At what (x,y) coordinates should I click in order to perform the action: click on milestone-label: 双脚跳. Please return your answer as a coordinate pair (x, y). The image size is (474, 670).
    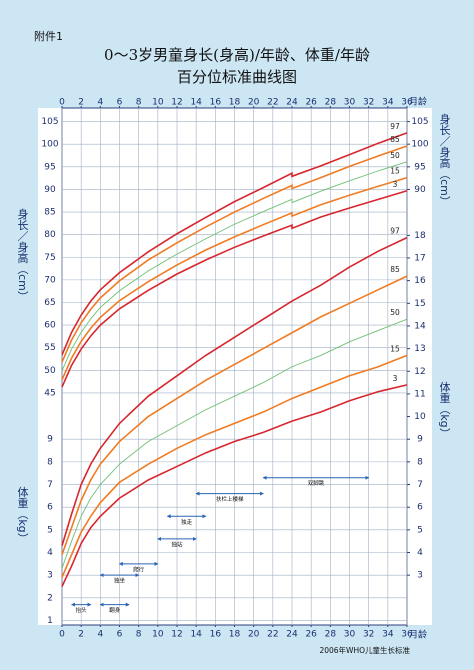
    Looking at the image, I should click on (316, 483).